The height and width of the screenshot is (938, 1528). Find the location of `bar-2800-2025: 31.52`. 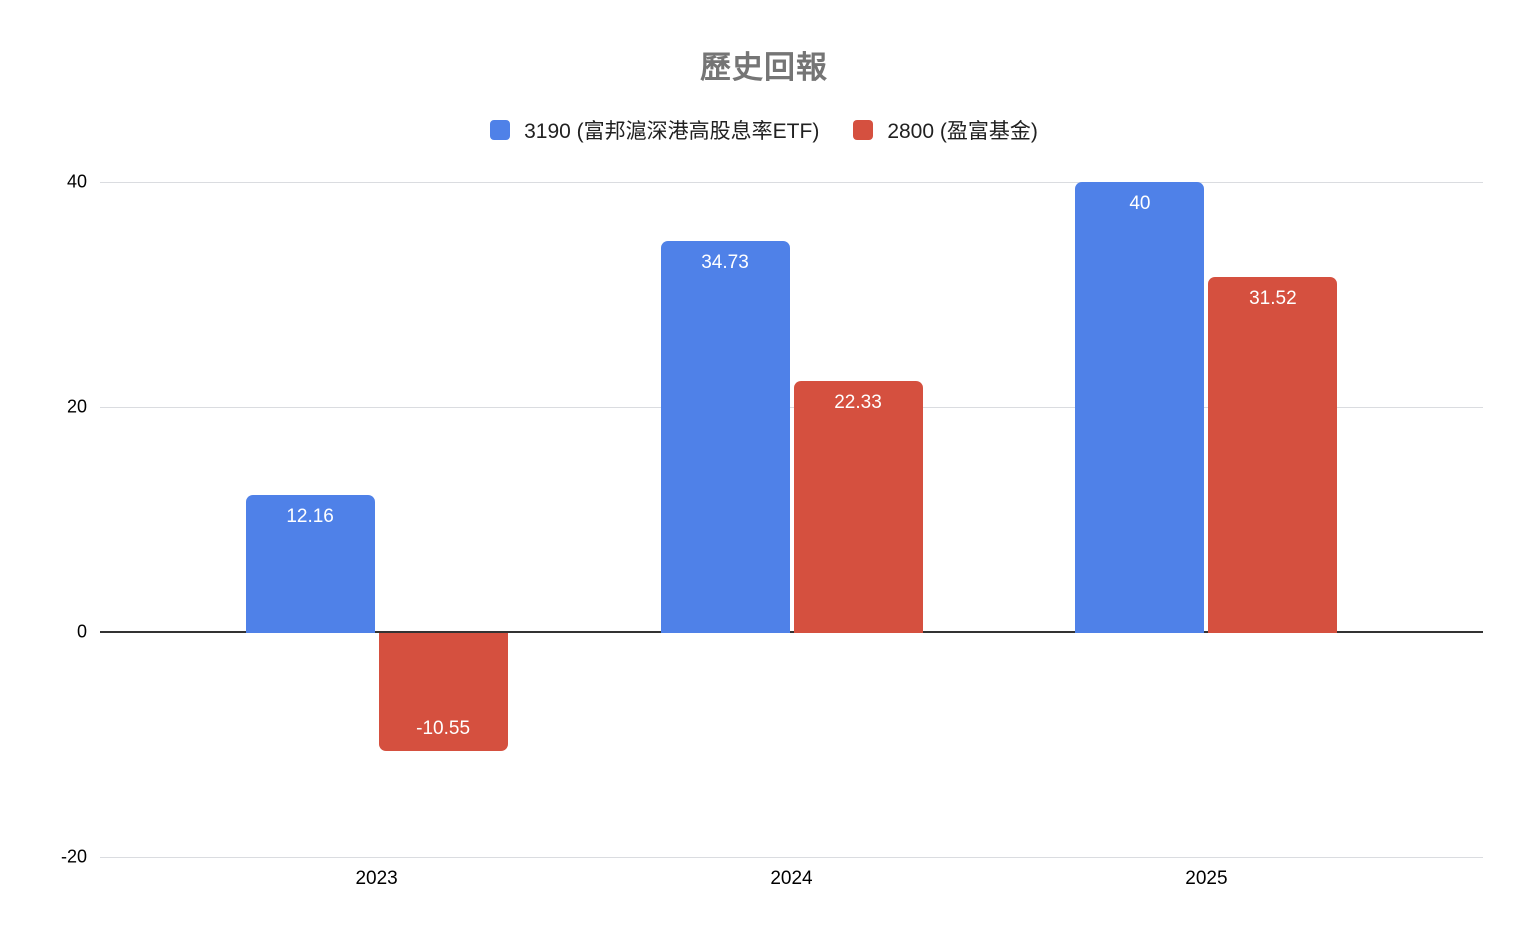

bar-2800-2025: 31.52 is located at coordinates (1273, 455).